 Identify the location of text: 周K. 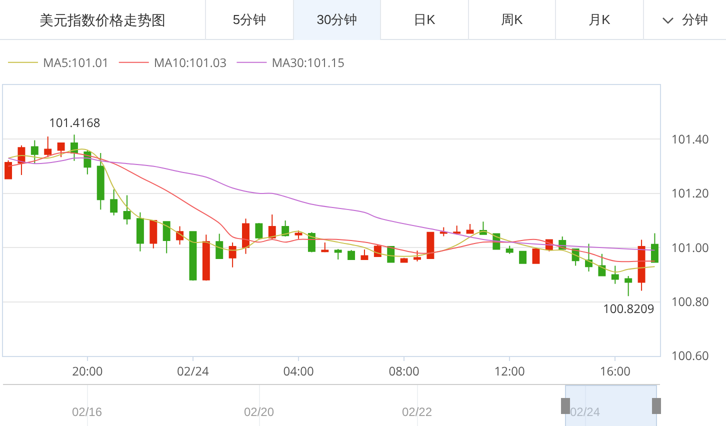
(511, 20).